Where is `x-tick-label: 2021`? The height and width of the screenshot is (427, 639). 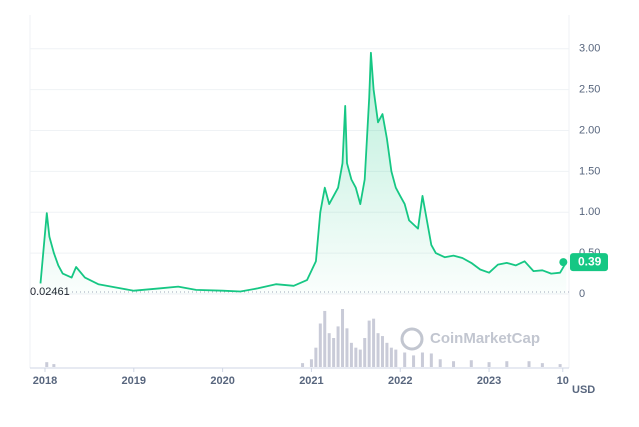 x-tick-label: 2021 is located at coordinates (311, 381).